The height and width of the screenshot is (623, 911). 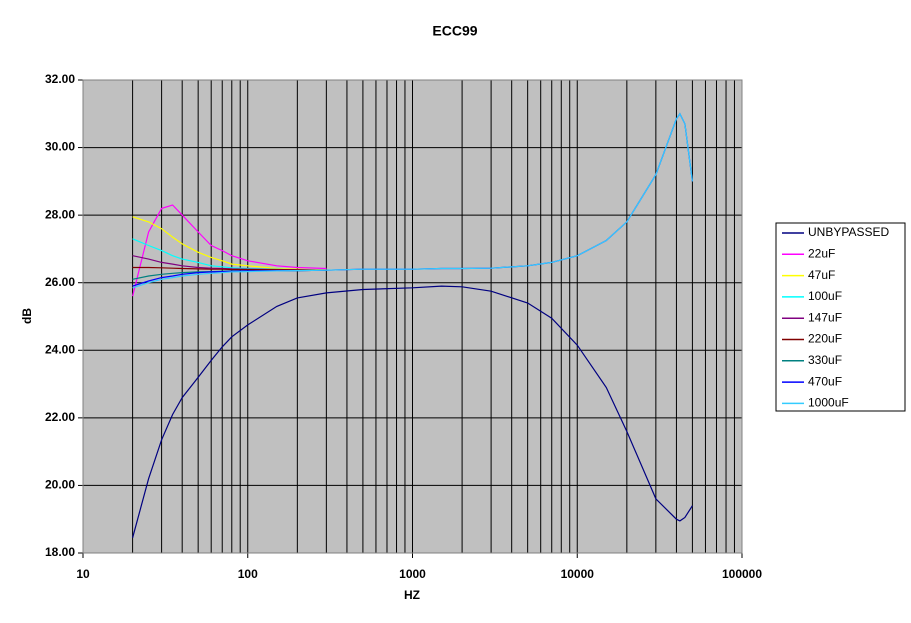 I want to click on chart-title: ECC99, so click(x=454, y=31).